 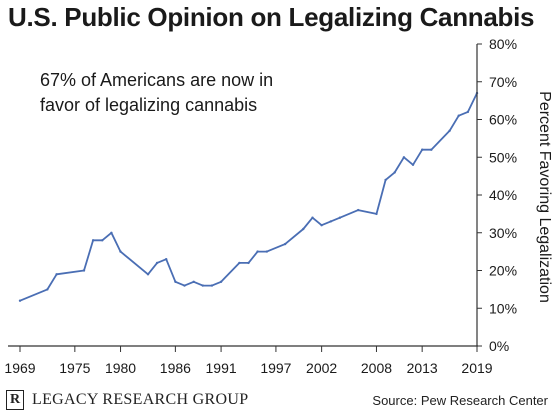 What do you see at coordinates (503, 271) in the screenshot?
I see `y-tick-label: 20%` at bounding box center [503, 271].